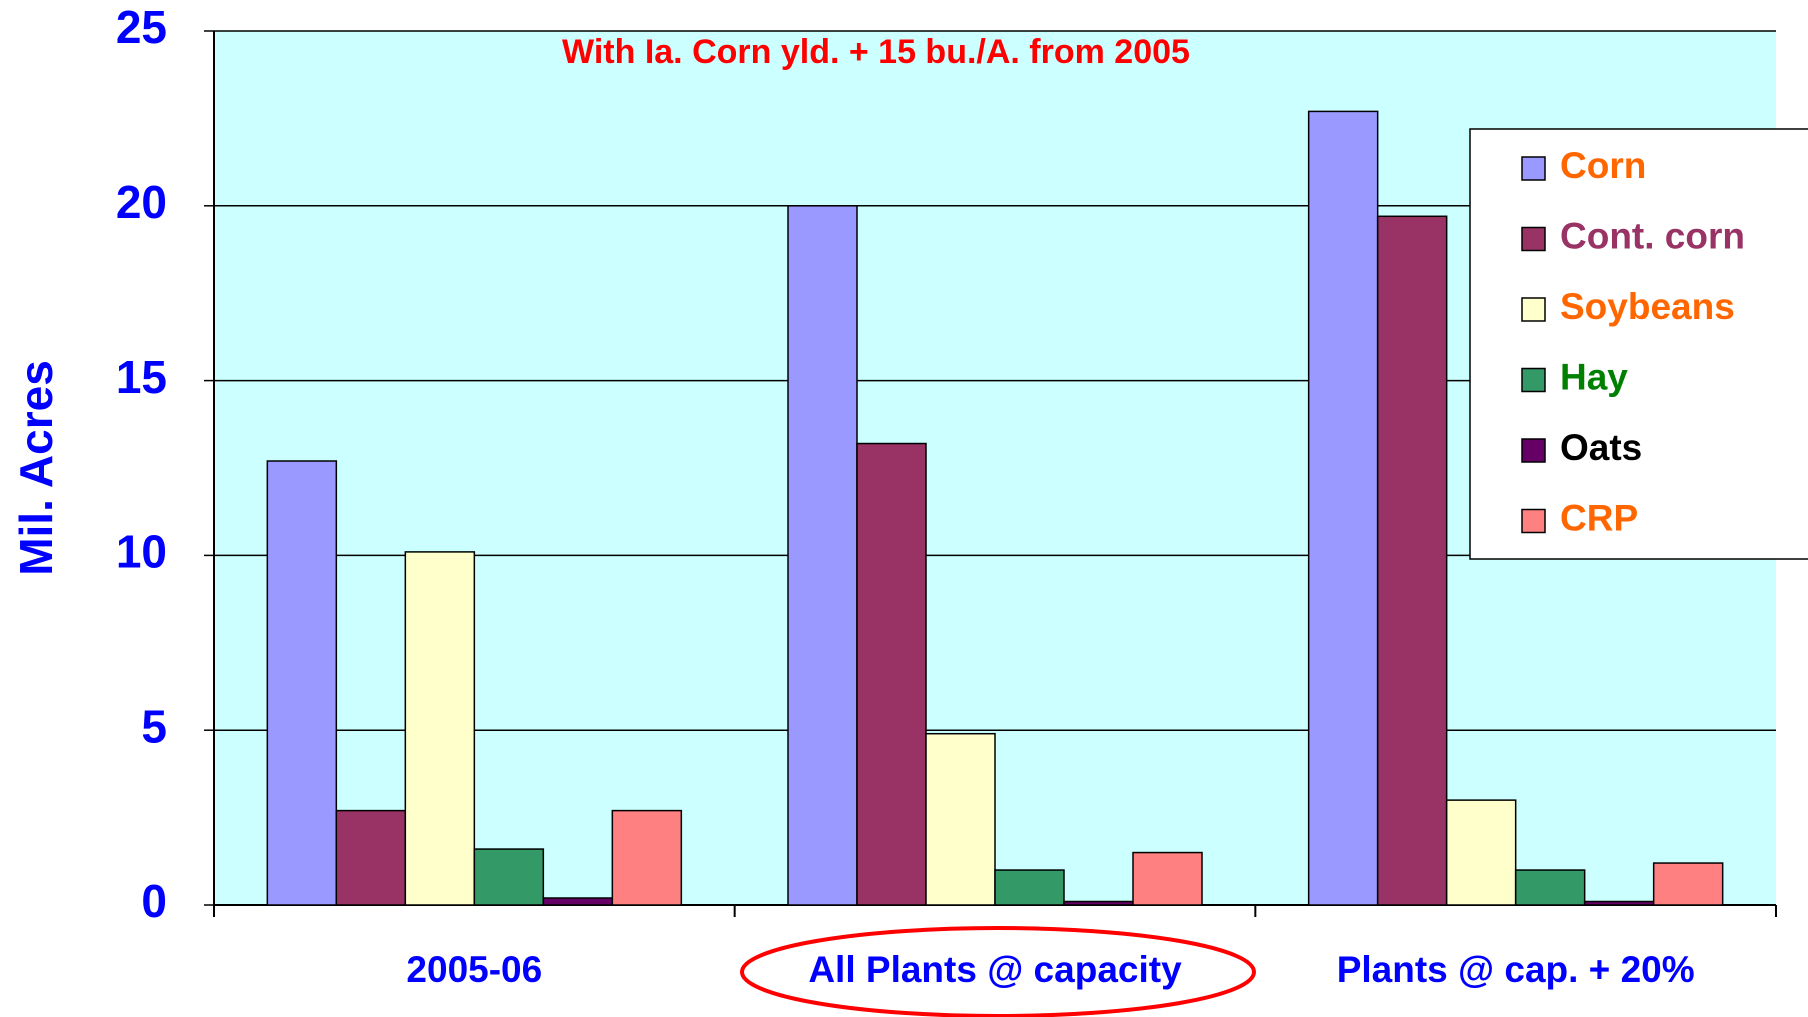 The width and height of the screenshot is (1808, 1017). What do you see at coordinates (141, 377) in the screenshot?
I see `y-tick-label: 15` at bounding box center [141, 377].